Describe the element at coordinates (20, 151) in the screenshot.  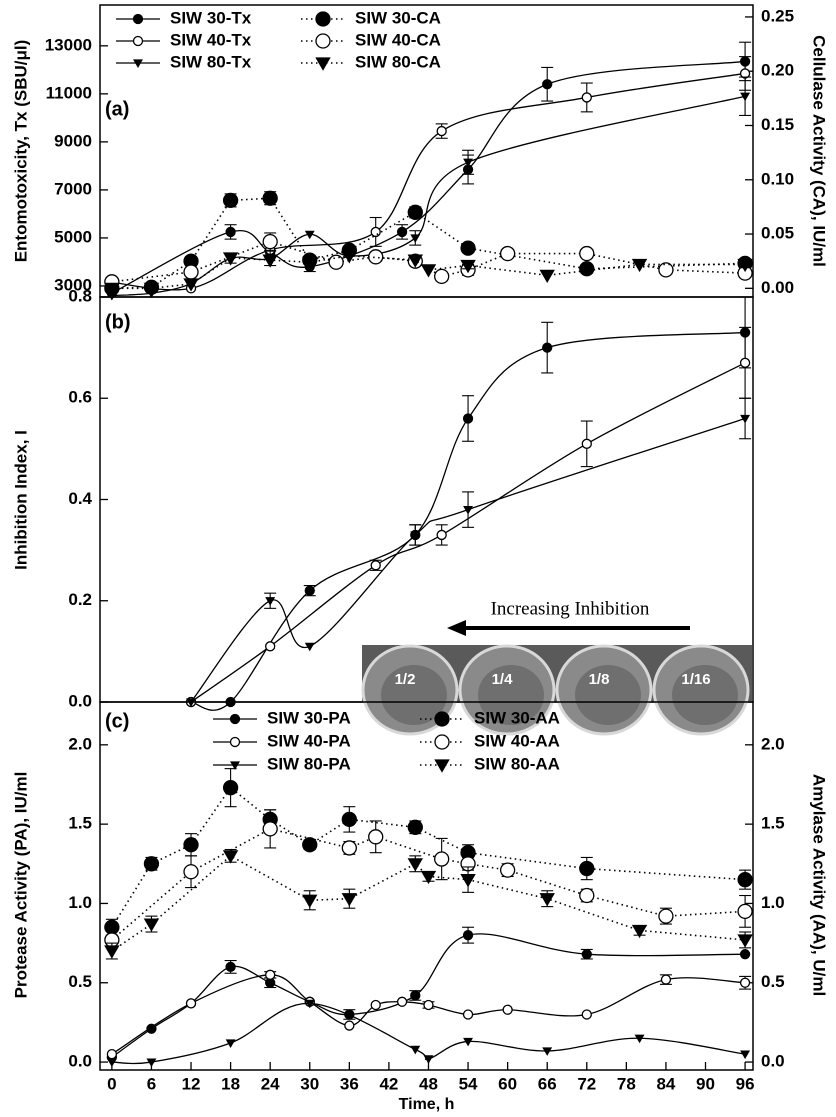
I see `y-axis-title: Entomotoxicity, Tx (SBU/μl)` at that location.